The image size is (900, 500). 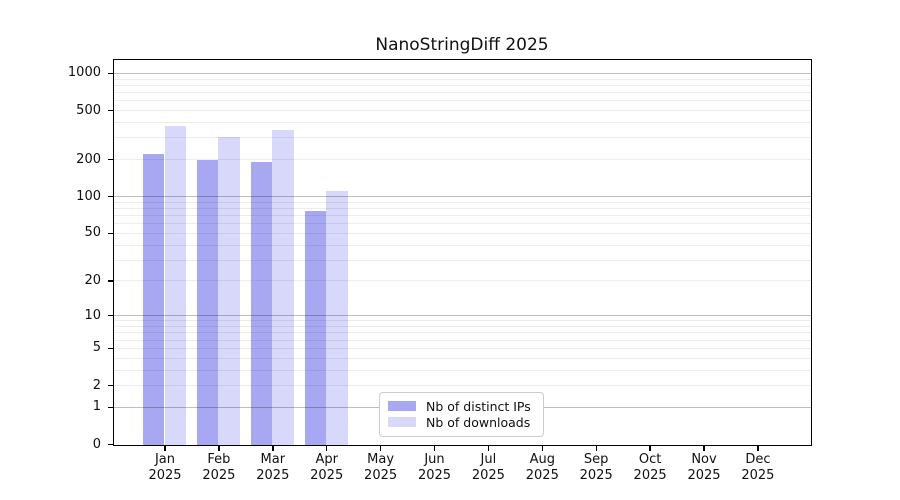 What do you see at coordinates (326, 448) in the screenshot?
I see `x-tick-apr` at bounding box center [326, 448].